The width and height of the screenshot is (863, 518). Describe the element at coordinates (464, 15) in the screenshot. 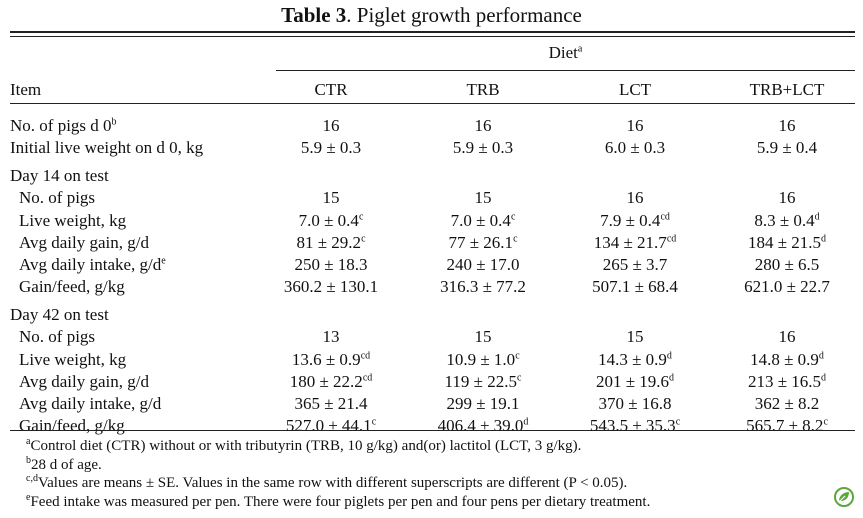

I see `caption-text: . Piglet growth performance` at that location.